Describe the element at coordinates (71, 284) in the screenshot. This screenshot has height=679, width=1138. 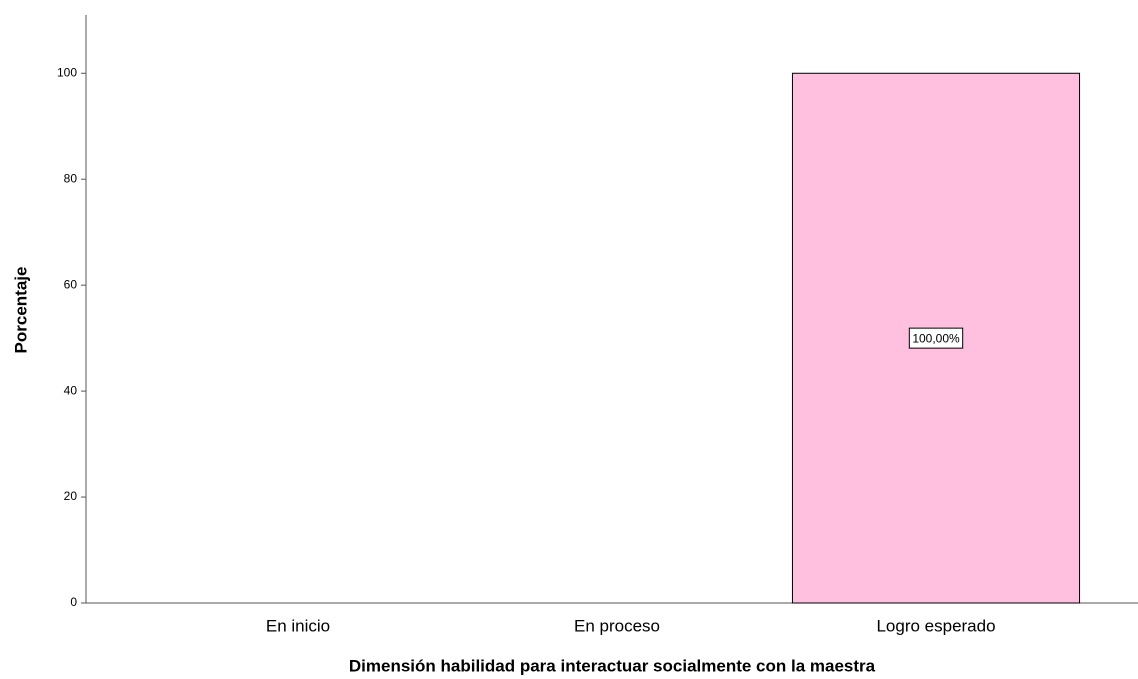
I see `y-tick-label: 60` at that location.